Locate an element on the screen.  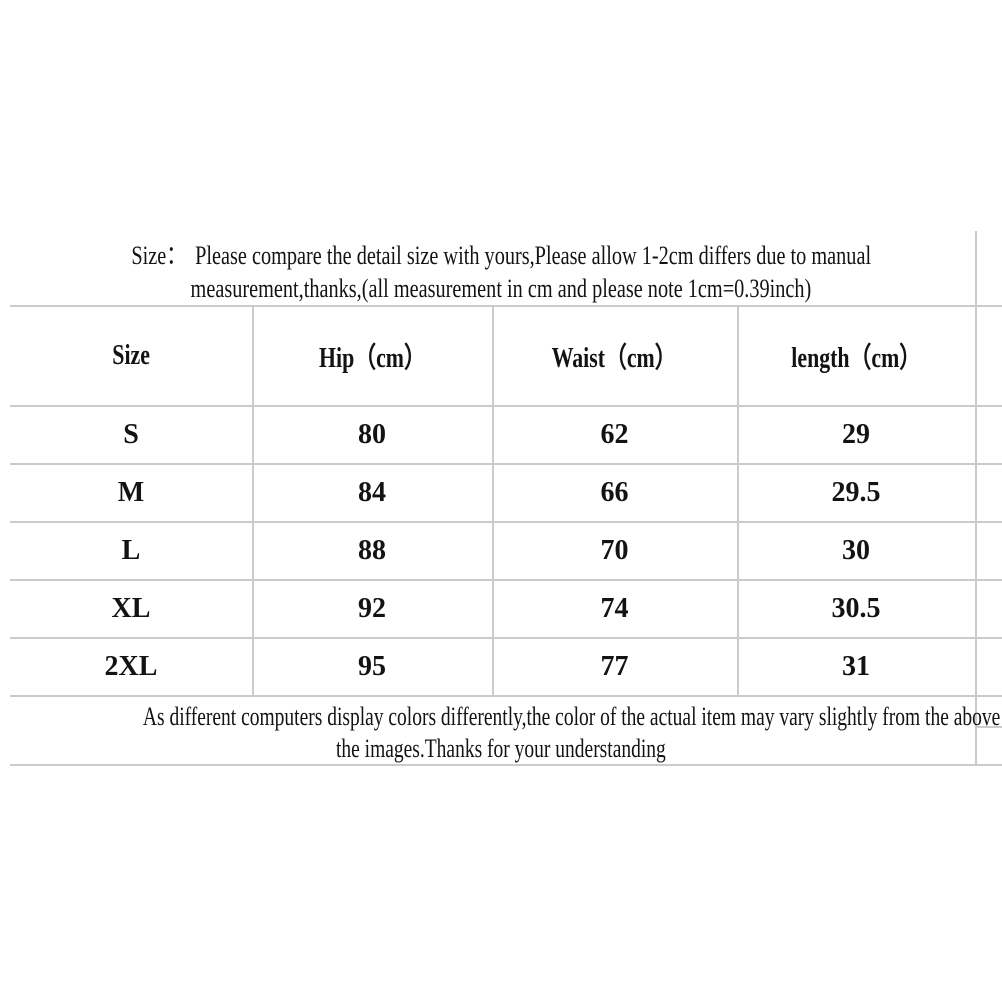
cell-waist: 66 is located at coordinates (614, 492).